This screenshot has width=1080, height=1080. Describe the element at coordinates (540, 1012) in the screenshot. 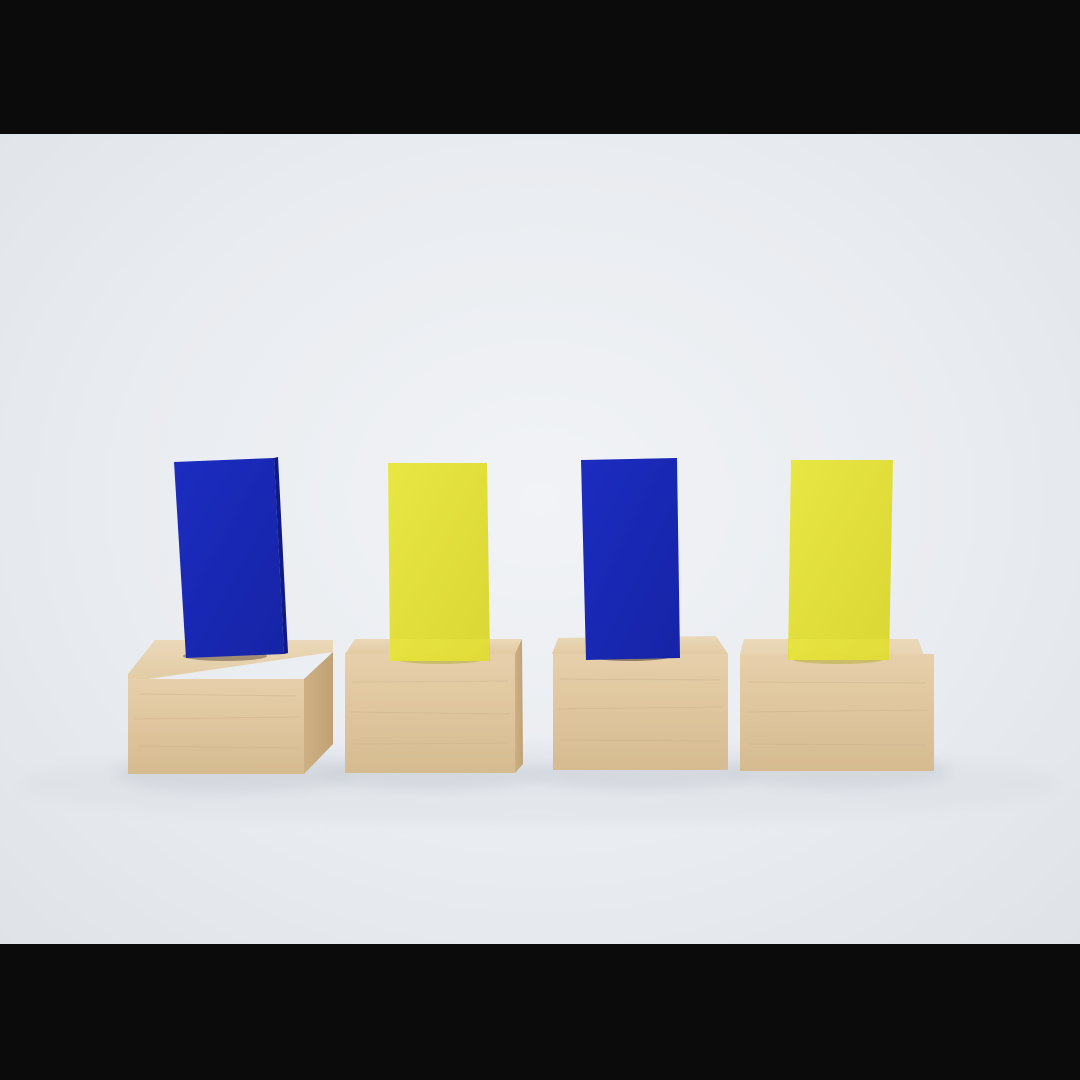

I see `letterbox-bottom` at that location.